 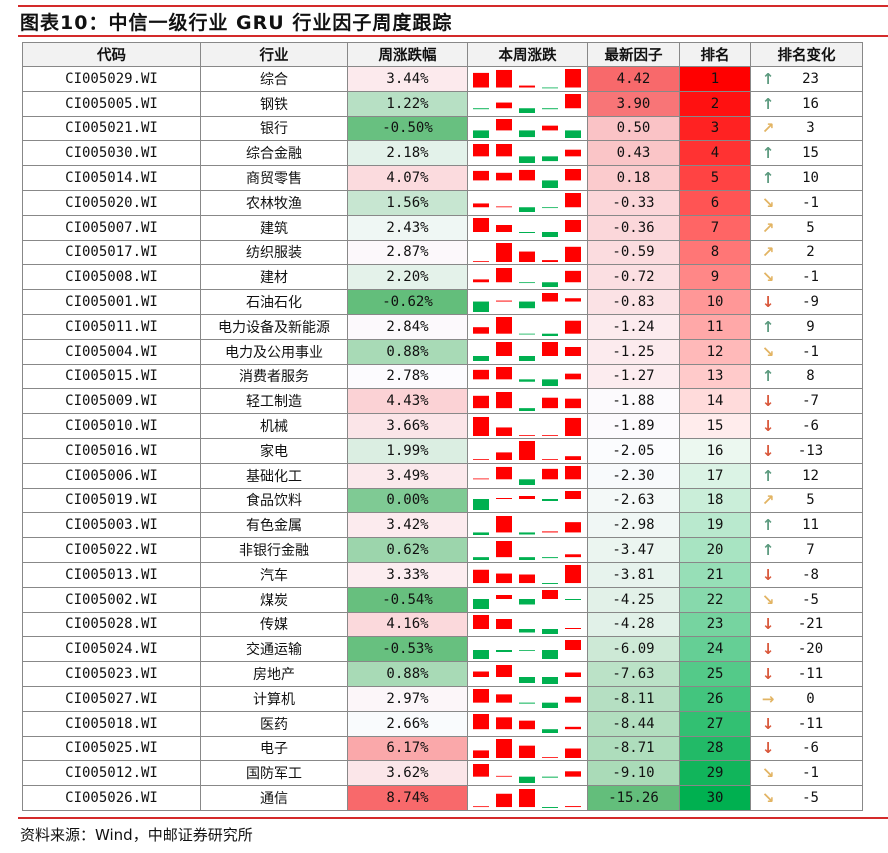 I want to click on factor-cell: -1.88, so click(x=633, y=401).